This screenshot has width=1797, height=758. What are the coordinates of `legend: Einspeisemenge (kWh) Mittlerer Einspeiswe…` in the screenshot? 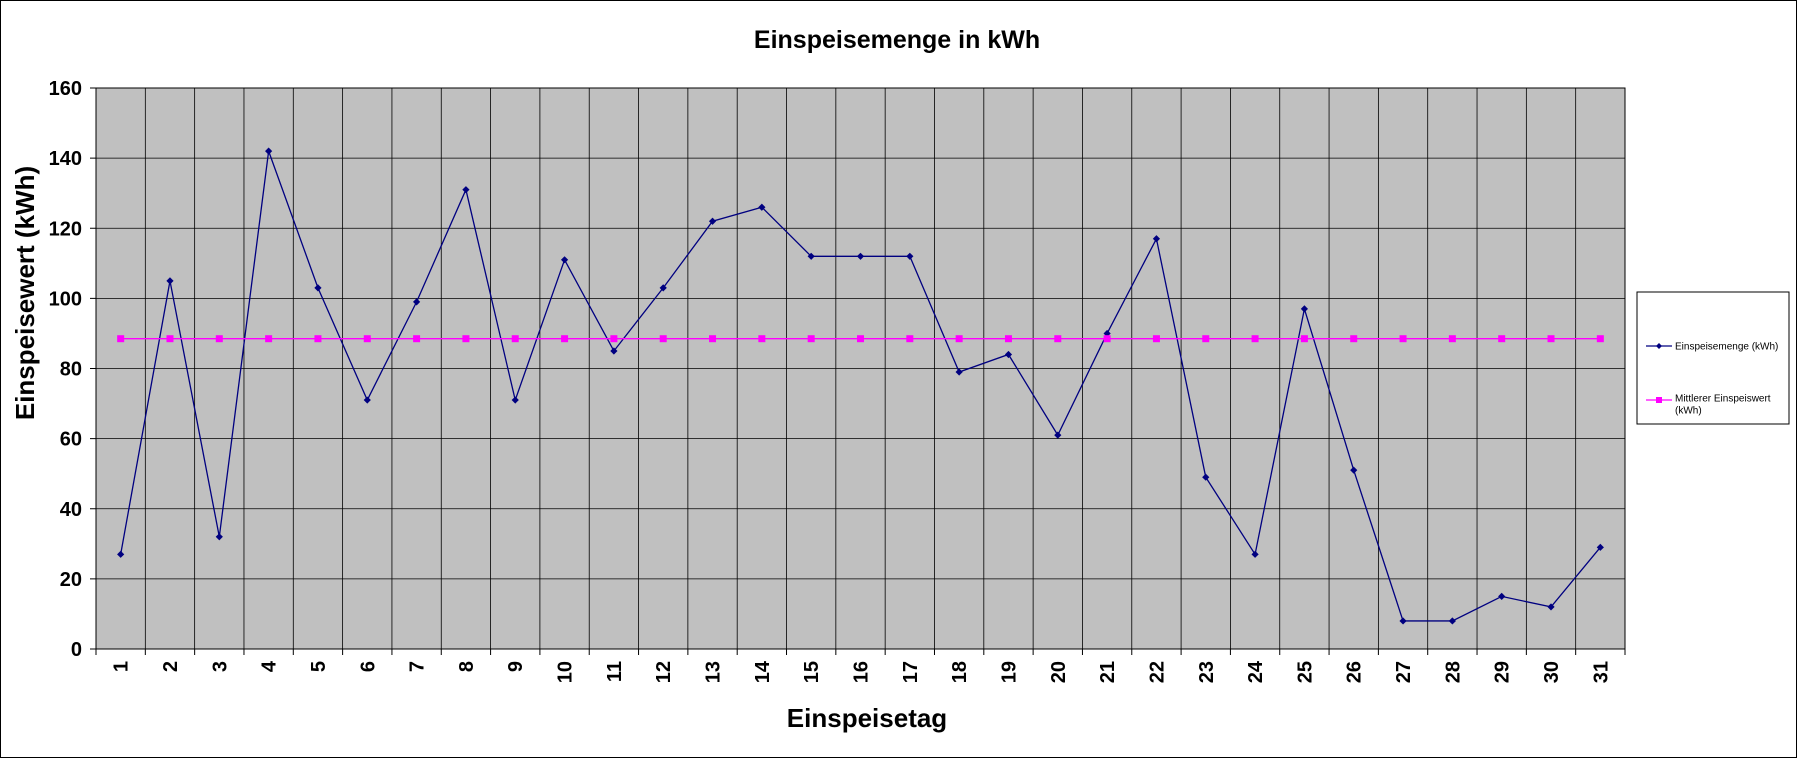 It's located at (1713, 358).